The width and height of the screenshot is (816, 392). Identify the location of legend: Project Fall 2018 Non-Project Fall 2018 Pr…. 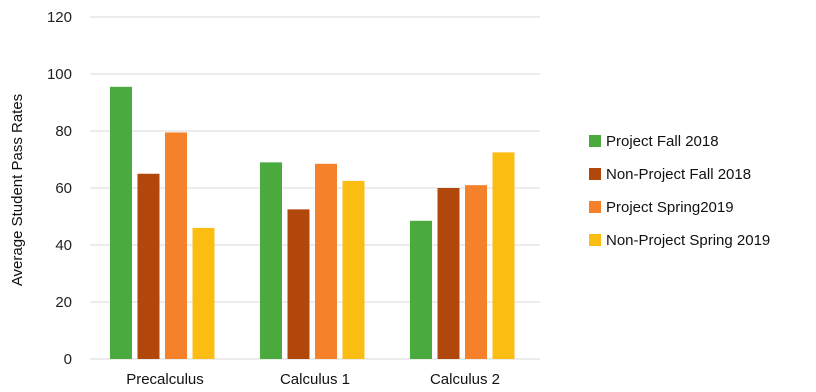
(679, 191).